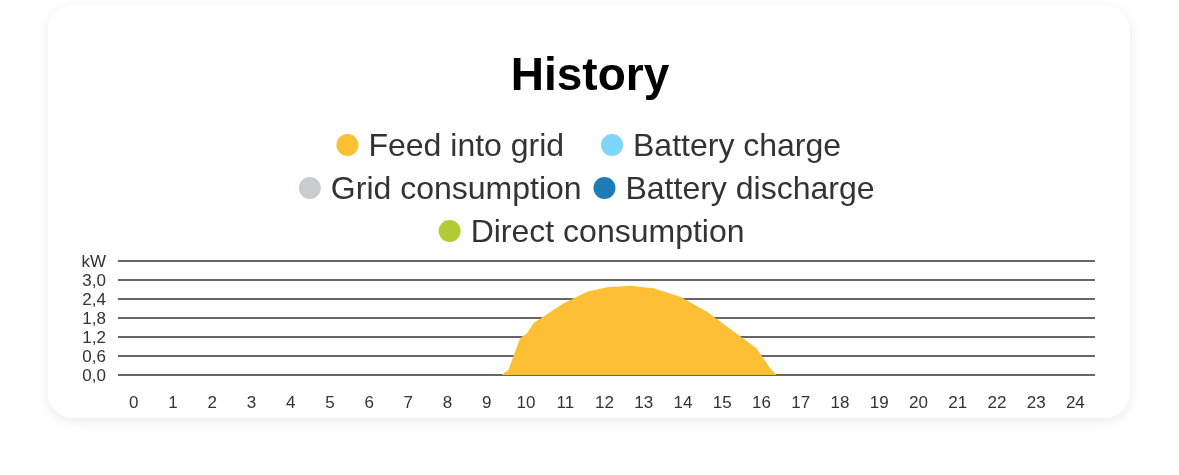  I want to click on y-tick-label: 2,4, so click(94, 299).